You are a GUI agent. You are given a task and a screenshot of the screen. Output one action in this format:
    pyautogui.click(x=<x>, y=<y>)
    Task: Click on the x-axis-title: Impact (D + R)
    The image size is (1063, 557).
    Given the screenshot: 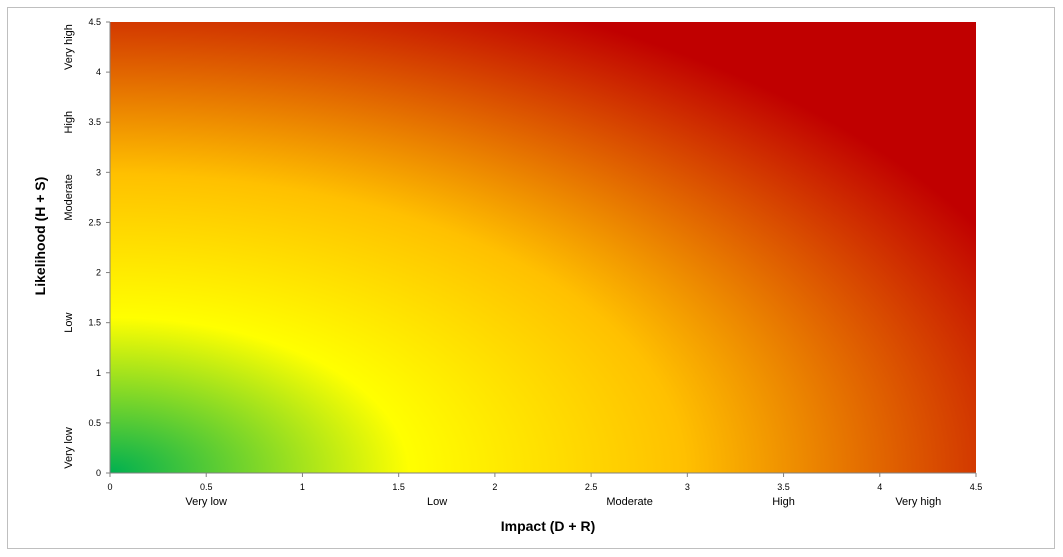 What is the action you would take?
    pyautogui.click(x=548, y=526)
    